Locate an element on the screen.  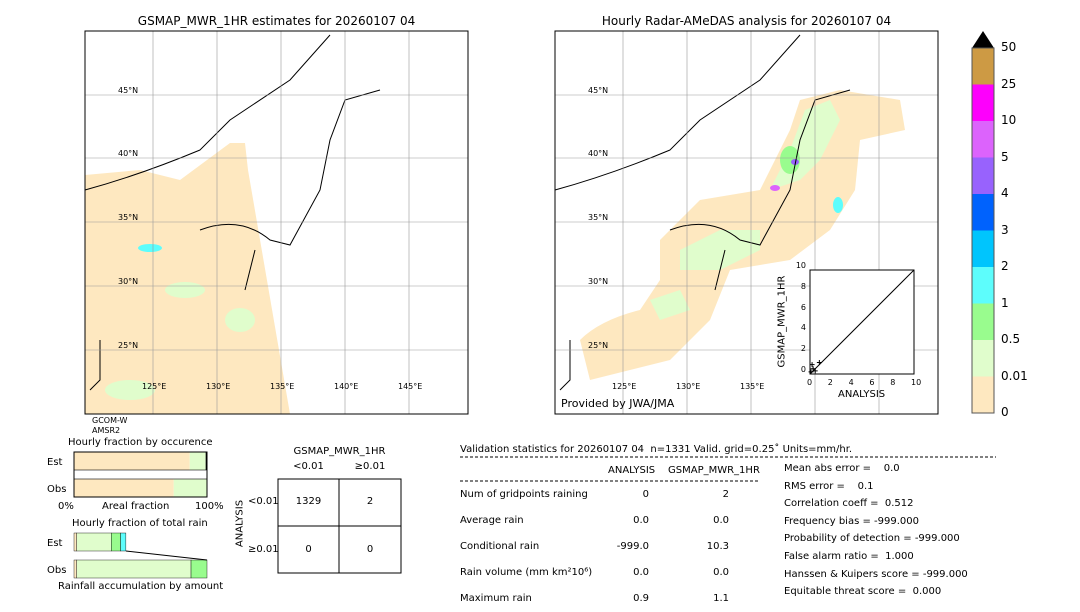
rain-fraction-title: Hourly fraction of total rain is located at coordinates (140, 523).